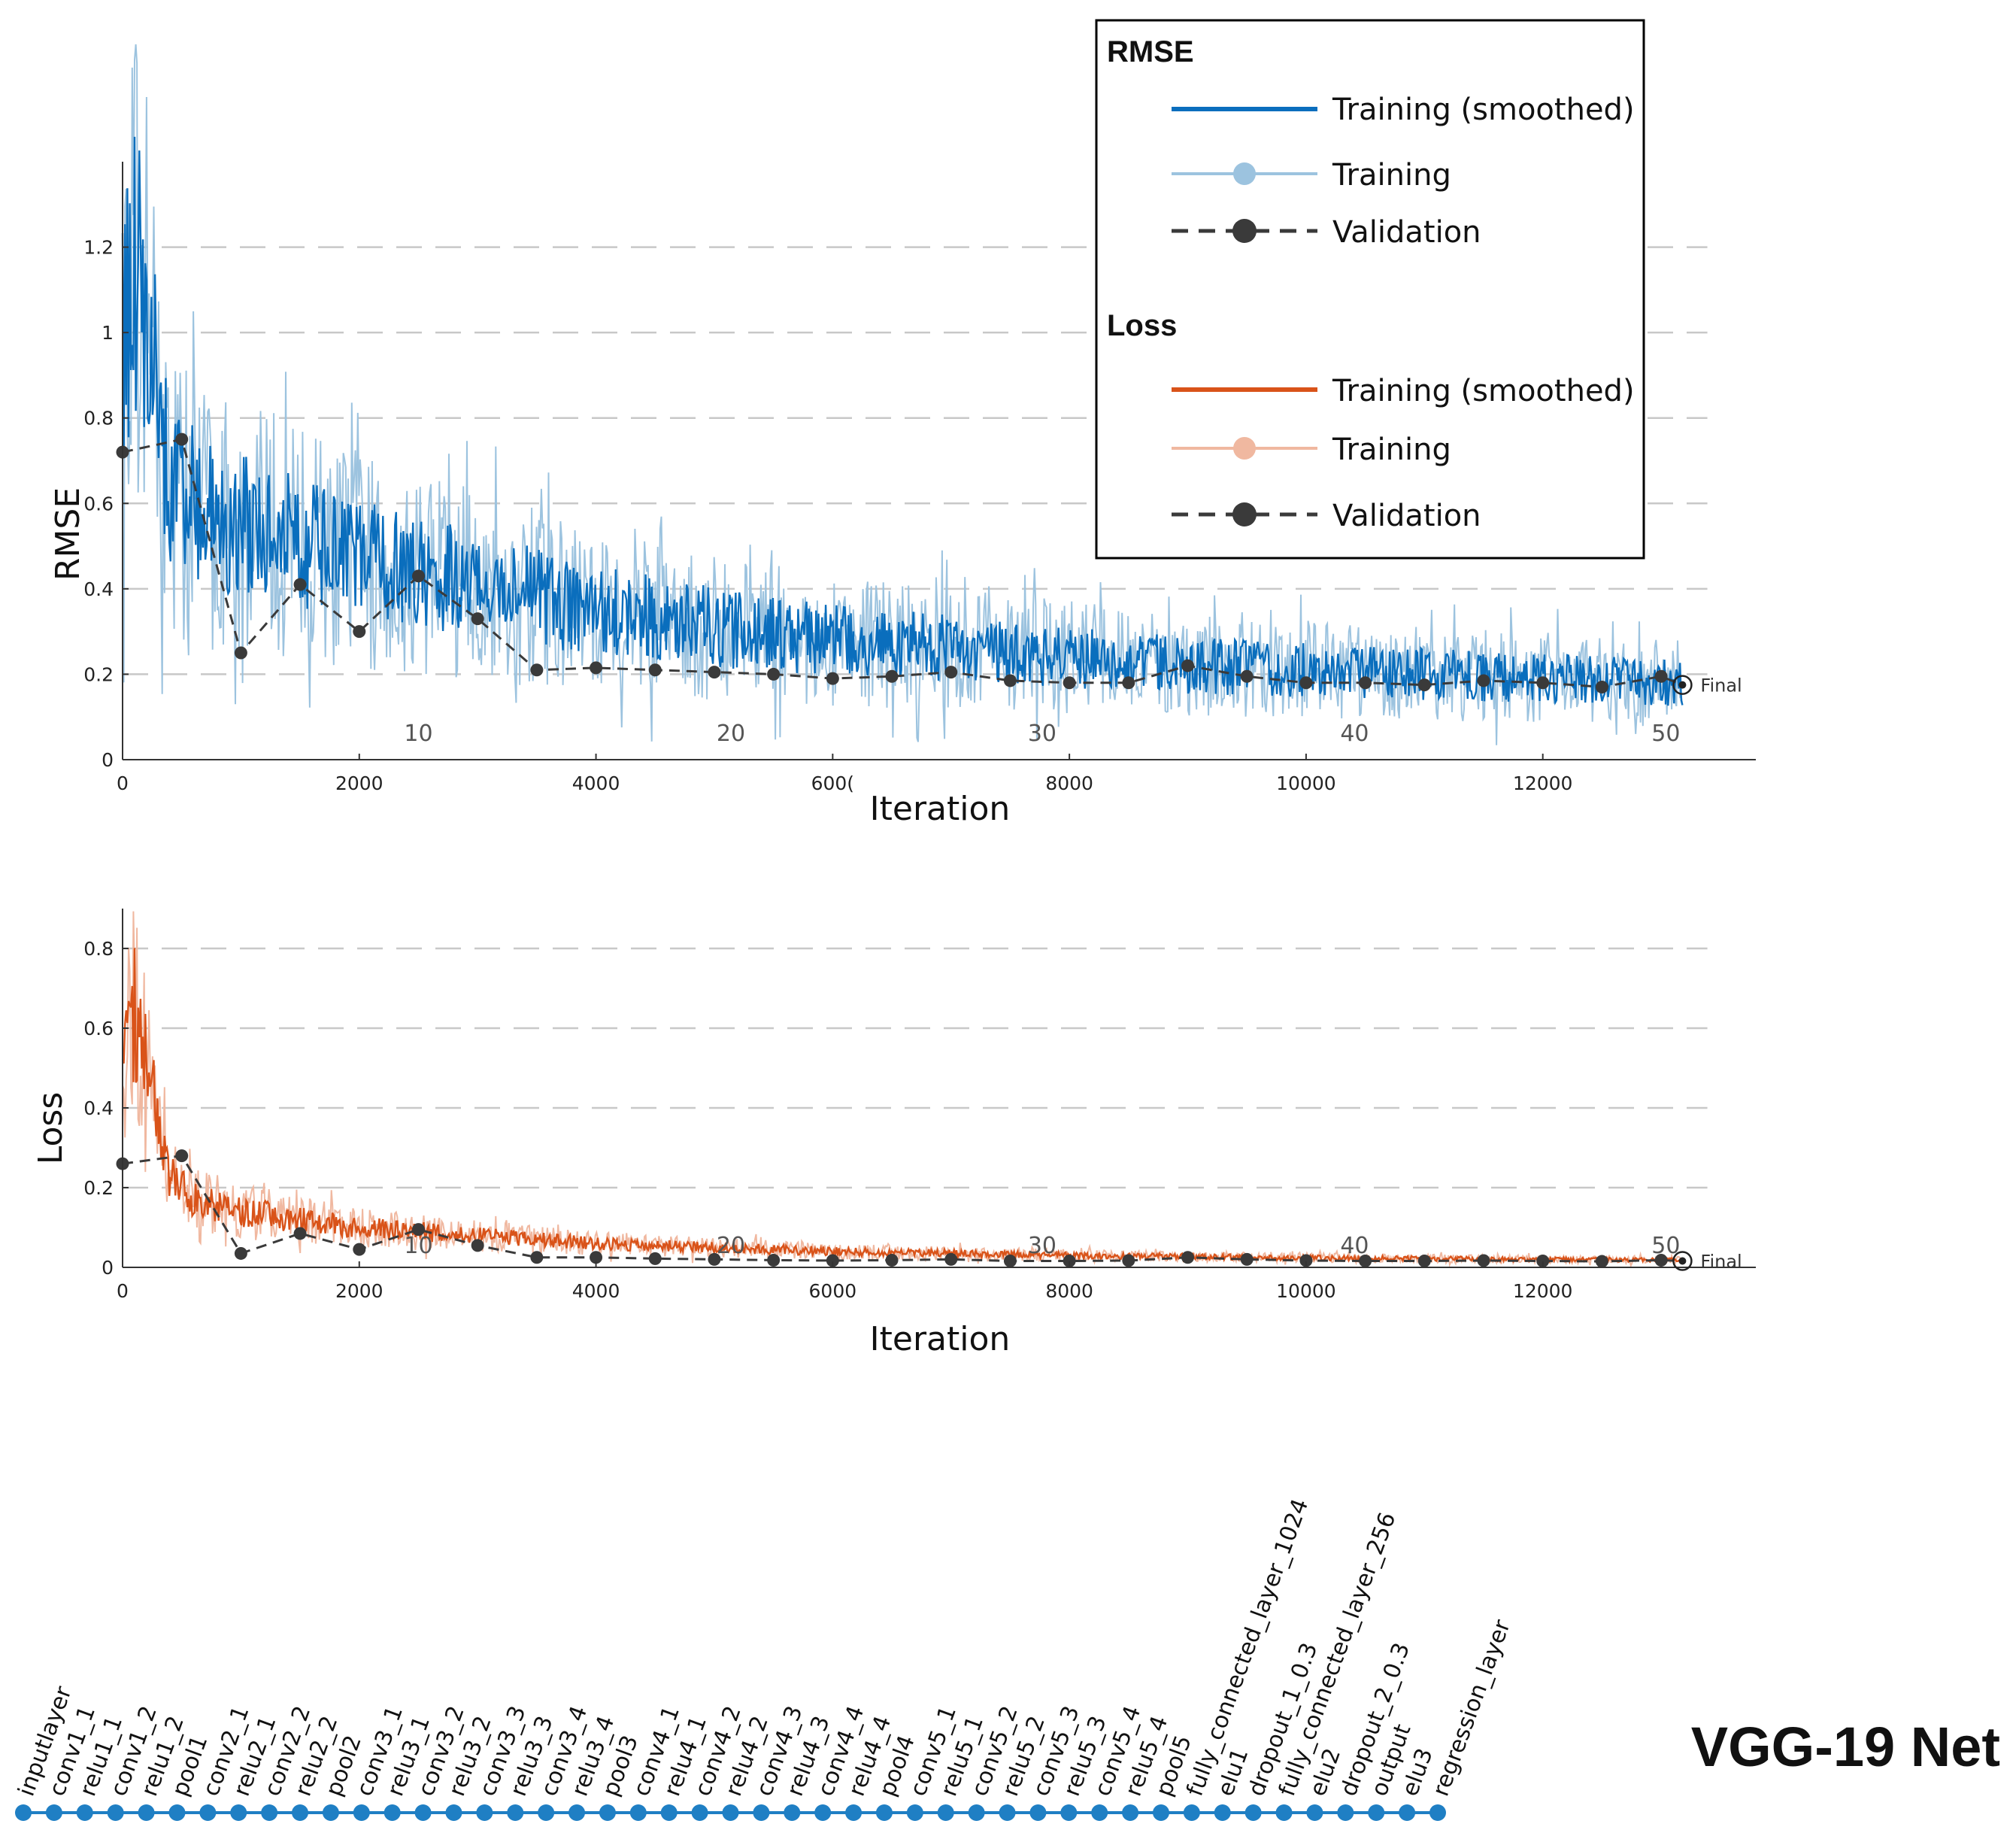 The image size is (2016, 1842). Describe the element at coordinates (1483, 110) in the screenshot. I see `legend-rmse-smoothed-label: Training (smoothed)` at that location.